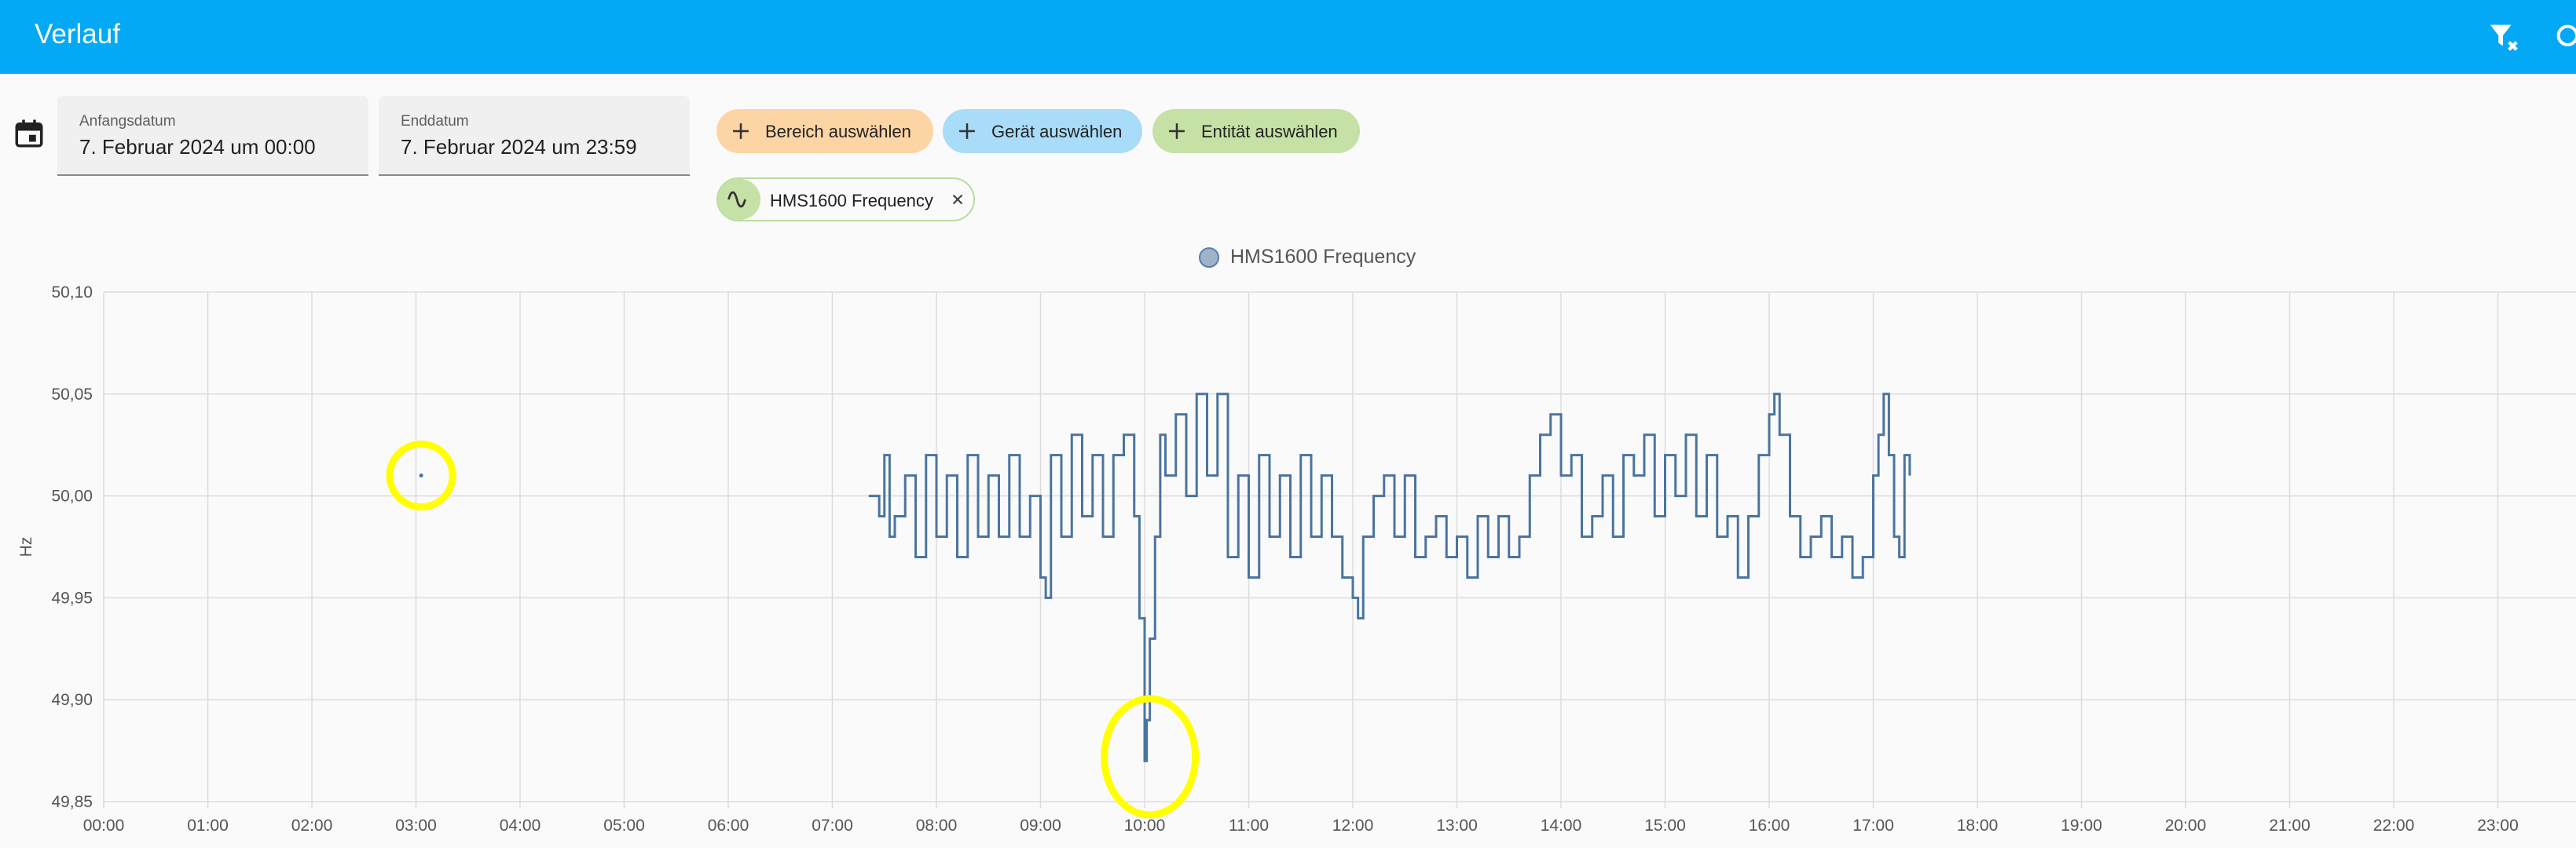 The height and width of the screenshot is (848, 2576). What do you see at coordinates (520, 826) in the screenshot?
I see `x-tick-label: 04:00` at bounding box center [520, 826].